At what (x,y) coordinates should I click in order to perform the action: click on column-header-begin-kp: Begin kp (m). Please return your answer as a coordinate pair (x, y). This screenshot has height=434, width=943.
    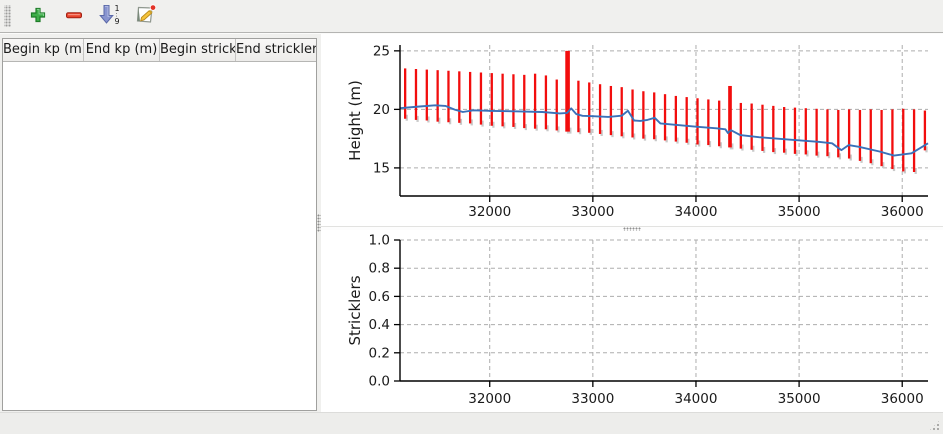
    Looking at the image, I should click on (43, 50).